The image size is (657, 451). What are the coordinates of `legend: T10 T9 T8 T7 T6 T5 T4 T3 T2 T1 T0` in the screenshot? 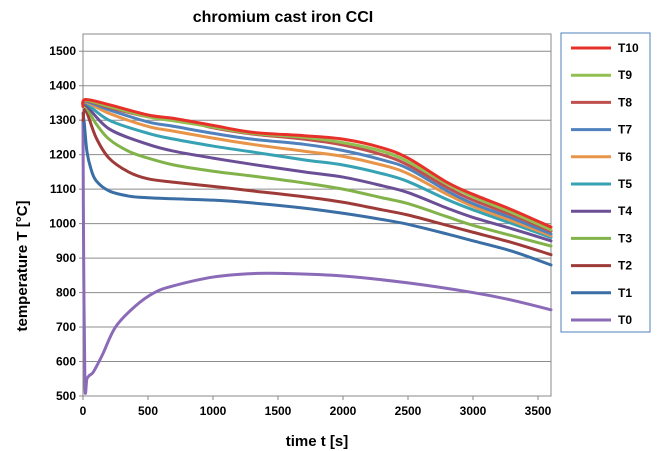 It's located at (605, 182).